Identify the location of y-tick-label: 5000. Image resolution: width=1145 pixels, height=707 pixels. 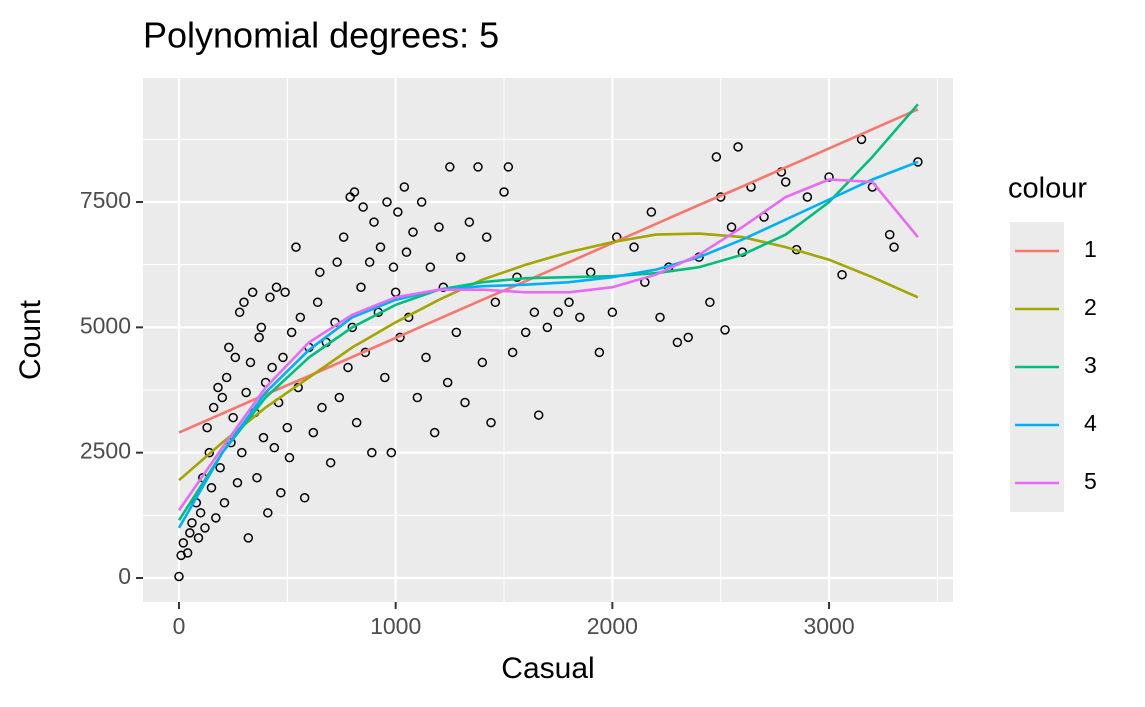
(105, 325).